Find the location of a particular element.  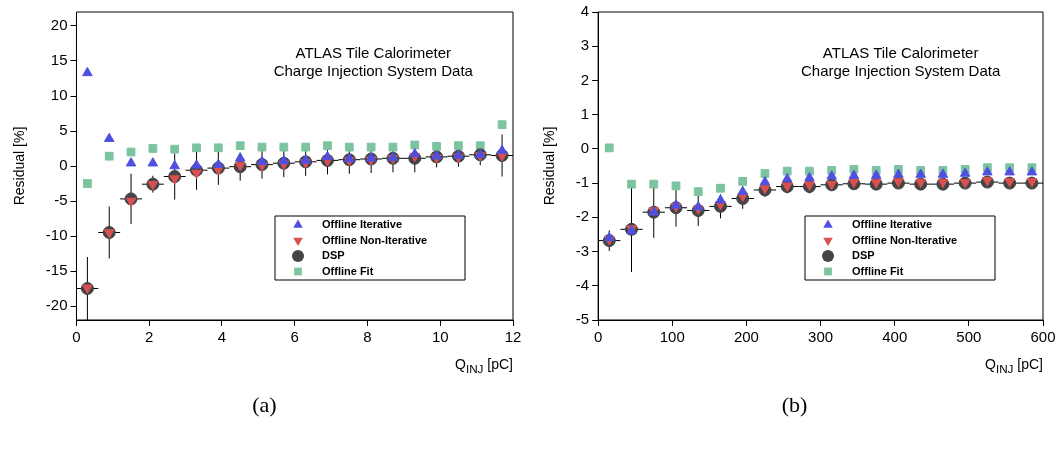

x-tick-label: 12 is located at coordinates (513, 337).